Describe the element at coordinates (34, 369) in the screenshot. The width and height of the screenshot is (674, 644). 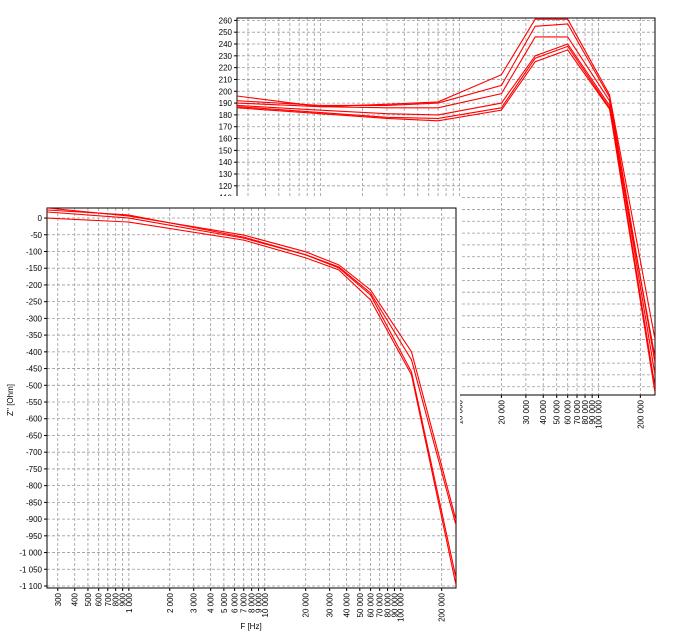
I see `y-tick-label: -450` at that location.